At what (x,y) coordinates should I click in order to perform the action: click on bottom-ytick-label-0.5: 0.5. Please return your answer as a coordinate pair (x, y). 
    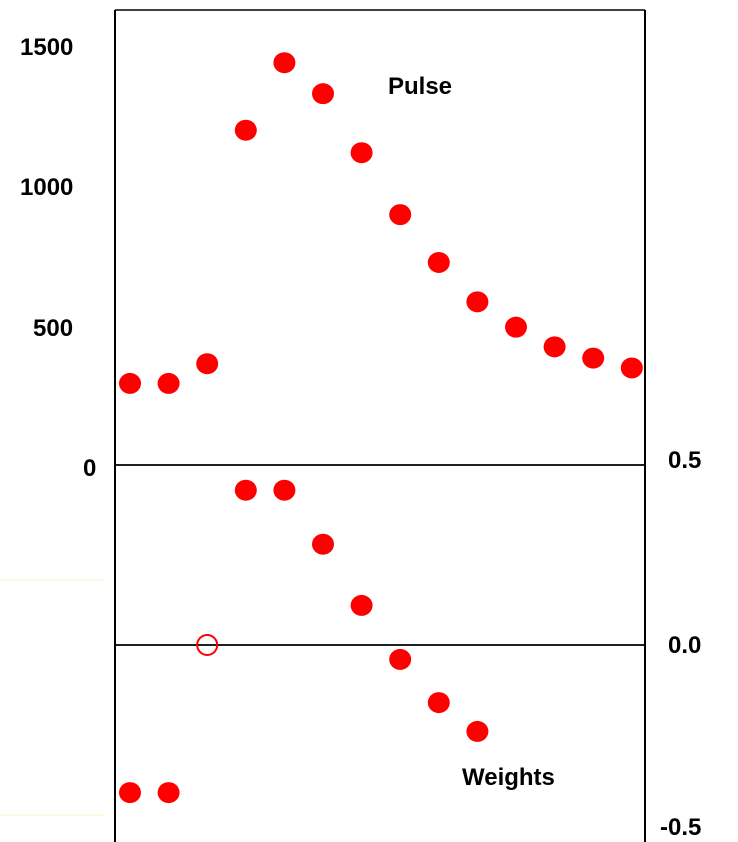
    Looking at the image, I should click on (684, 460).